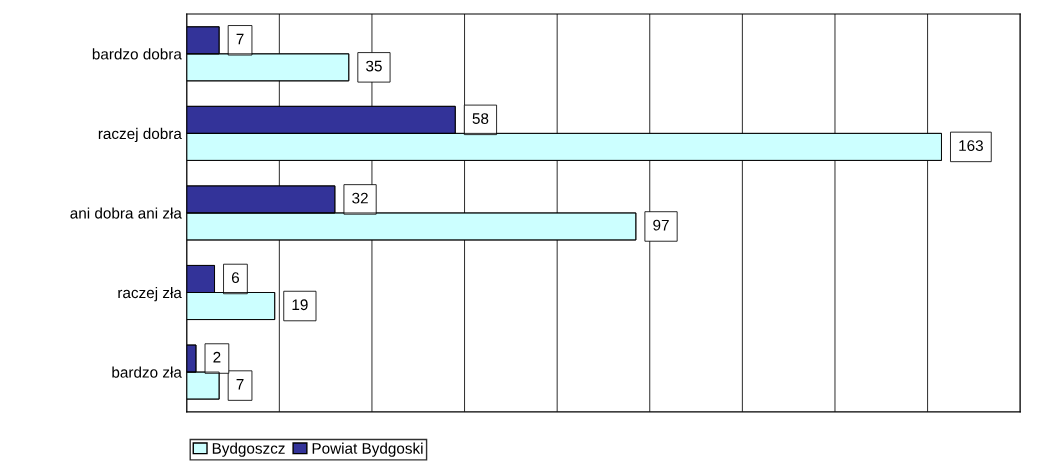  Describe the element at coordinates (374, 66) in the screenshot. I see `data-label: 35` at that location.